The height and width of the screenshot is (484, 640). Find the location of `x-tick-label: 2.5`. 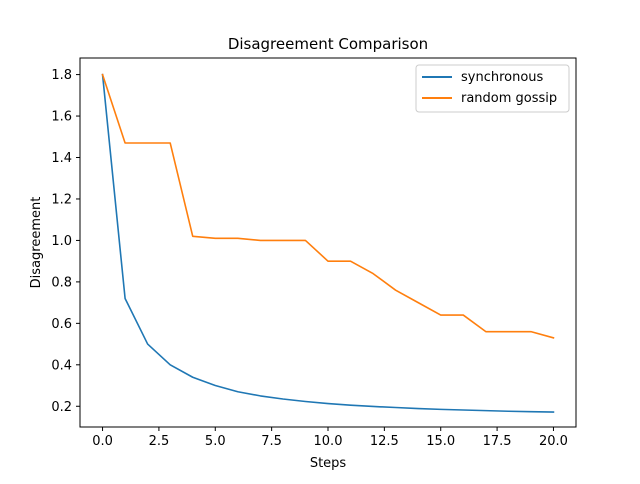

x-tick-label: 2.5 is located at coordinates (159, 441).